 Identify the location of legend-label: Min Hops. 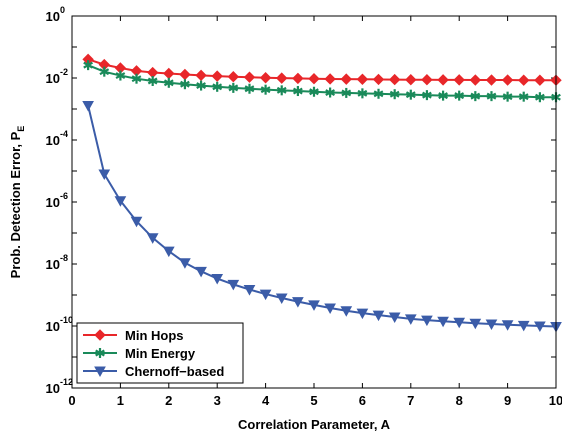
(154, 335).